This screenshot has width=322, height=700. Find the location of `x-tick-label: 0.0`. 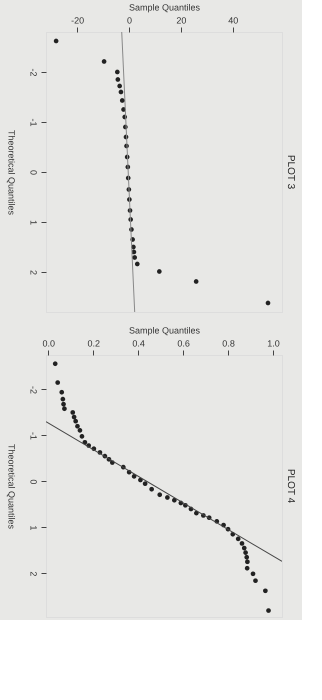

x-tick-label: 0.0 is located at coordinates (49, 343).